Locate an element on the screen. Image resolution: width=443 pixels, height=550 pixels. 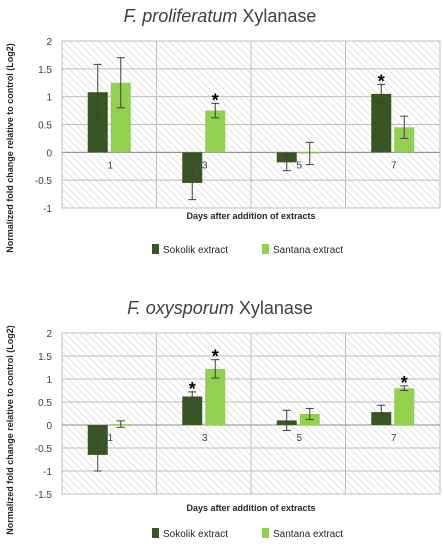
chart-title: F. proliferatum Xylanase is located at coordinates (220, 16).